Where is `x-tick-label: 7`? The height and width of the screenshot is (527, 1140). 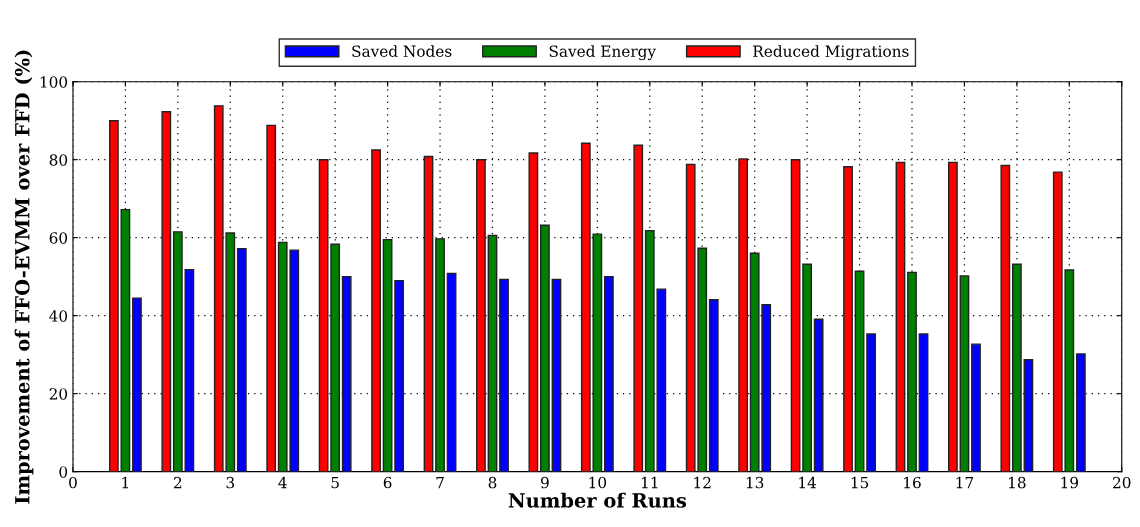 x-tick-label: 7 is located at coordinates (440, 483).